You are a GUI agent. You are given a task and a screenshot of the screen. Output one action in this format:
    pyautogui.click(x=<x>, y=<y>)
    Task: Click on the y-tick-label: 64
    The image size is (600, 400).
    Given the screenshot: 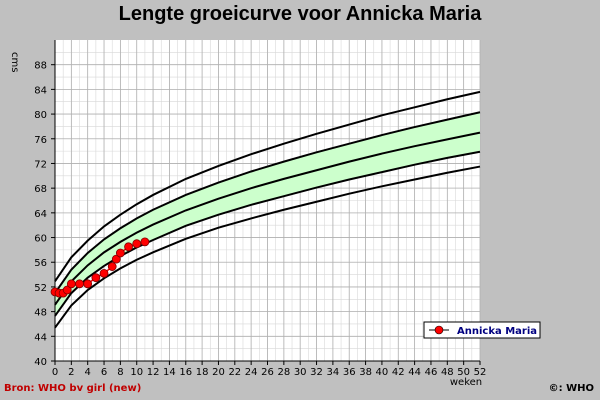 What is the action you would take?
    pyautogui.click(x=40, y=214)
    